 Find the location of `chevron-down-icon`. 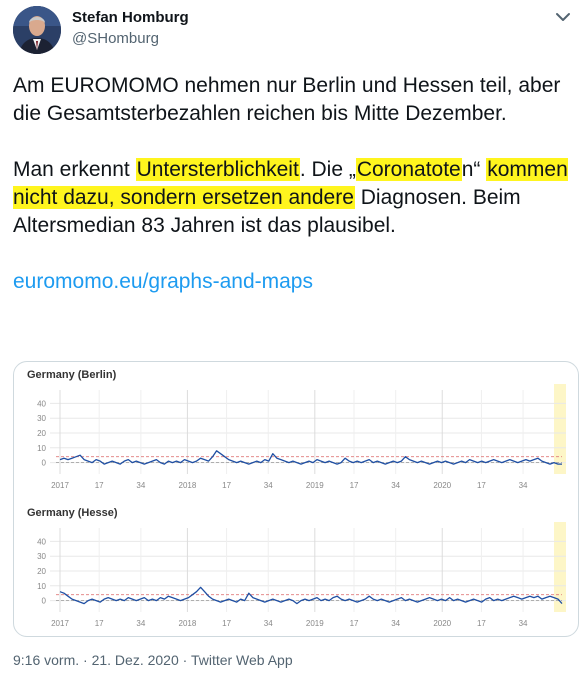

chevron-down-icon is located at coordinates (563, 17).